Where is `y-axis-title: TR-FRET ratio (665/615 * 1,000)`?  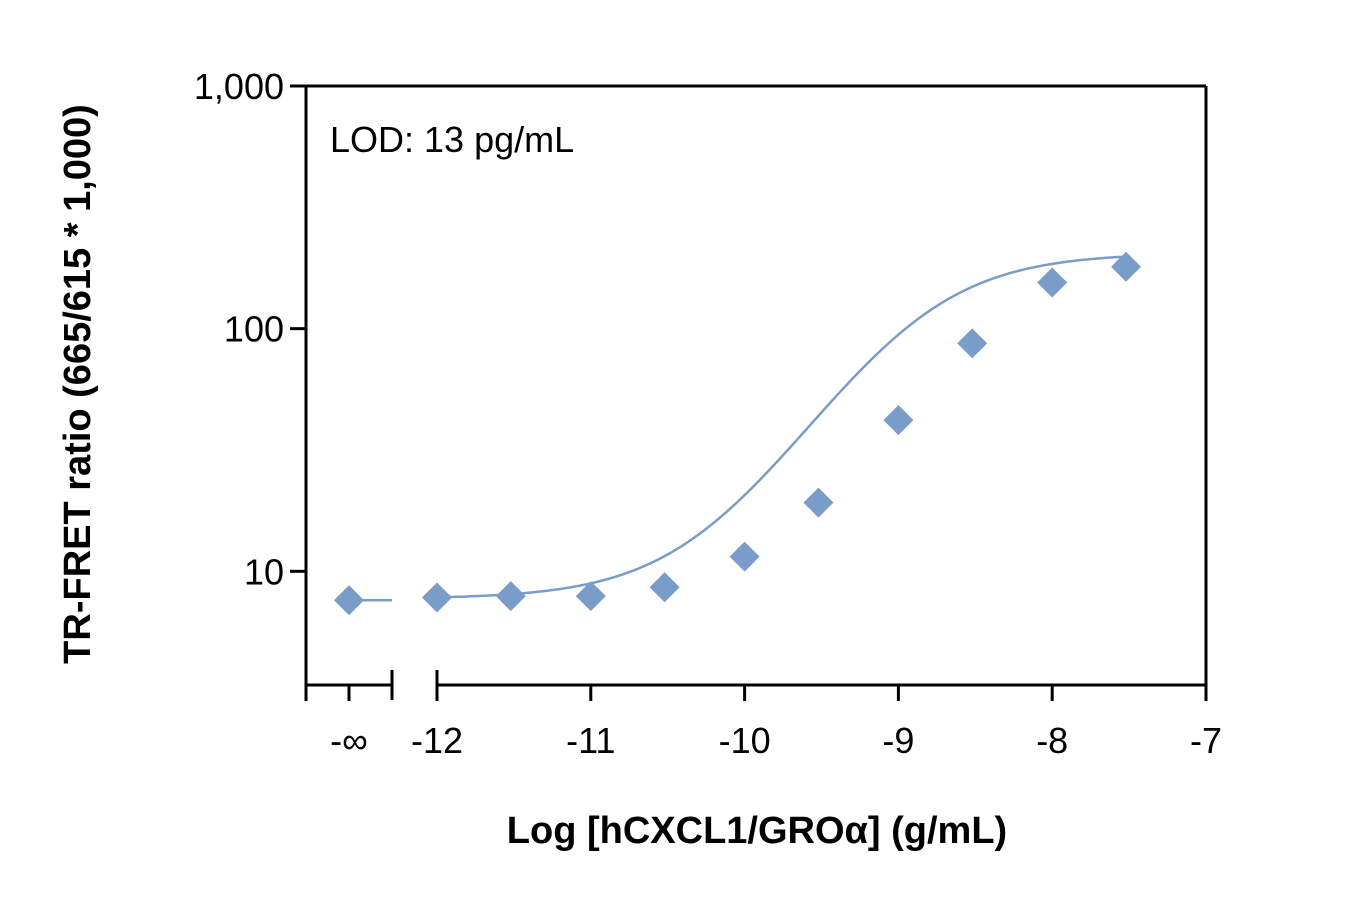 y-axis-title: TR-FRET ratio (665/615 * 1,000) is located at coordinates (78, 384).